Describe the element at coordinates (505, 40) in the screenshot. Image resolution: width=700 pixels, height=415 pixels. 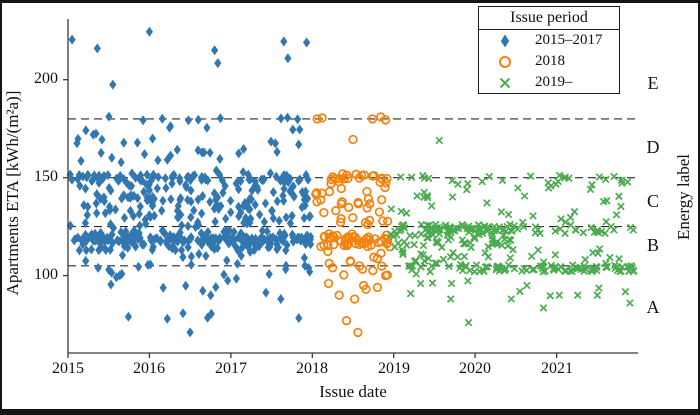
I see `diamond-marker-icon` at that location.